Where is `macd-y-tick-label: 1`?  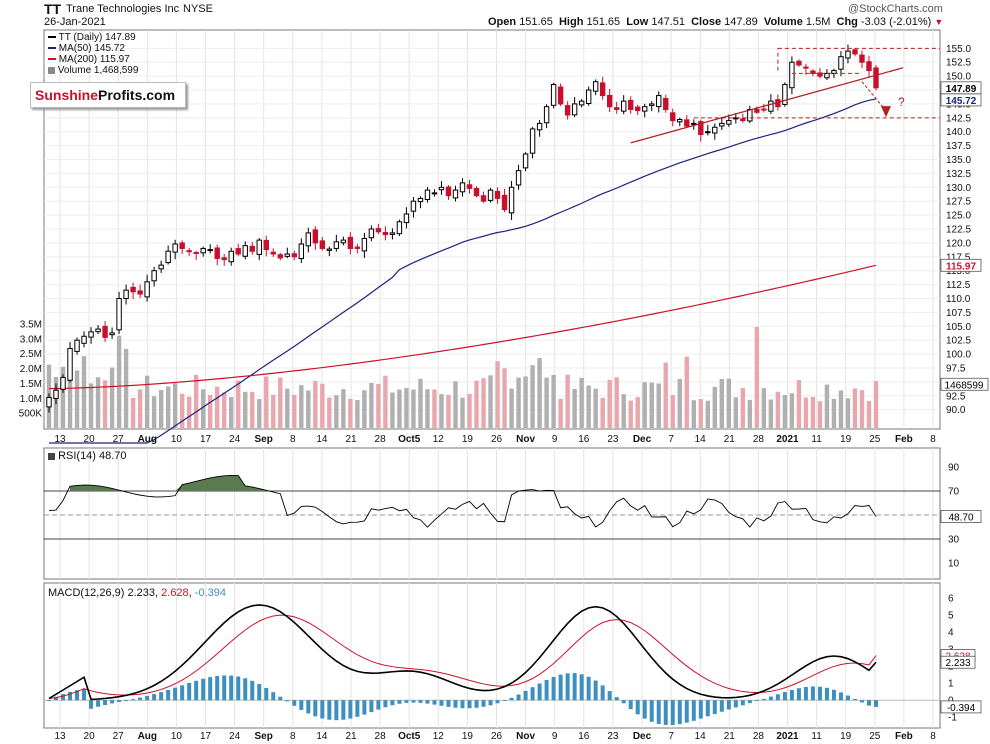 macd-y-tick-label: 1 is located at coordinates (951, 684).